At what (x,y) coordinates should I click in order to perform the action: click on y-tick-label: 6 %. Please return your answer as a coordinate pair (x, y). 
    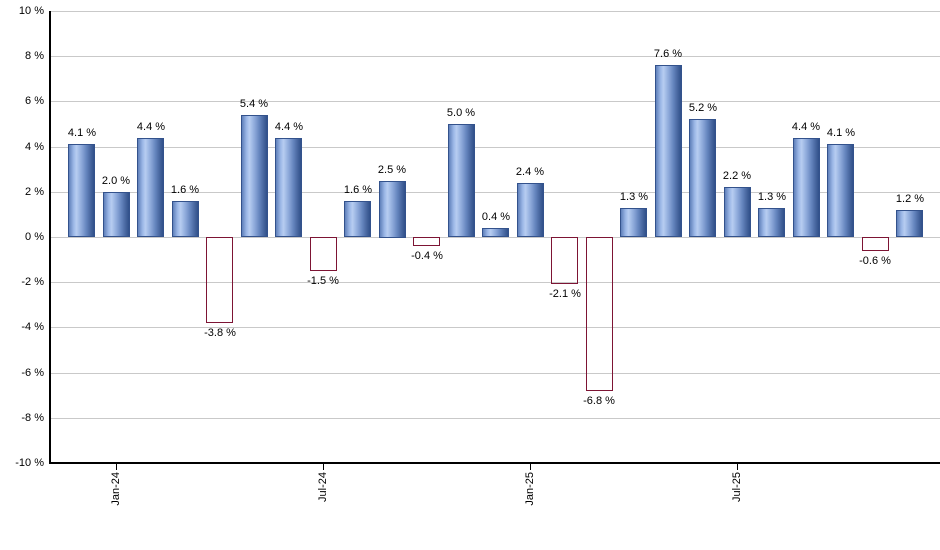
    Looking at the image, I should click on (34, 101).